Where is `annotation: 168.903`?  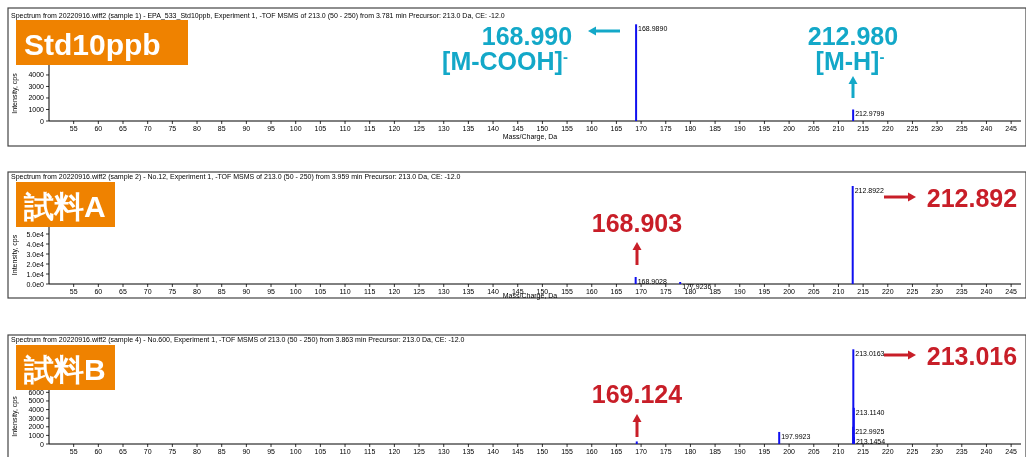
annotation: 168.903 is located at coordinates (637, 223).